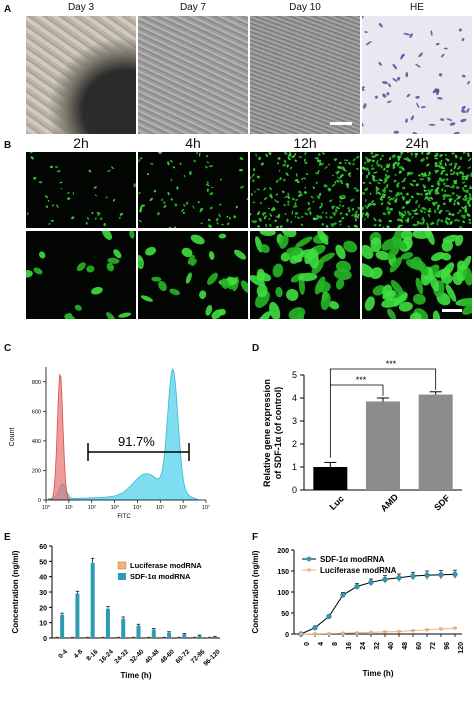 The image size is (474, 708). What do you see at coordinates (81, 75) in the screenshot?
I see `micrograph-day3` at bounding box center [81, 75].